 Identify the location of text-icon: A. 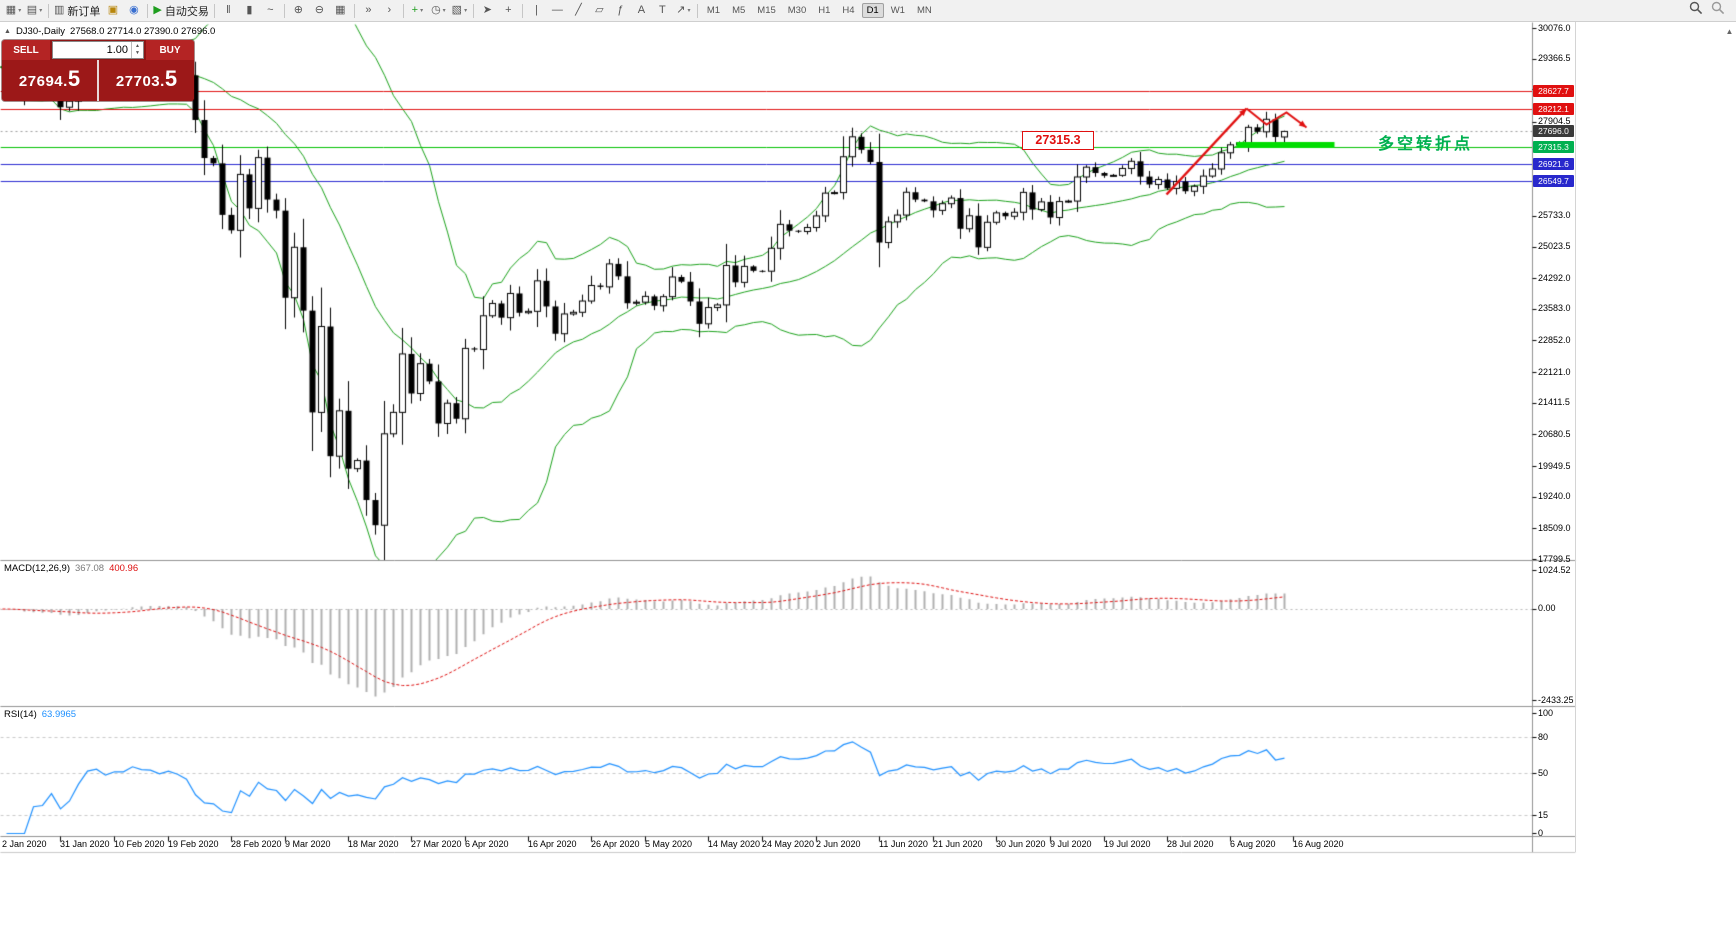
(641, 10).